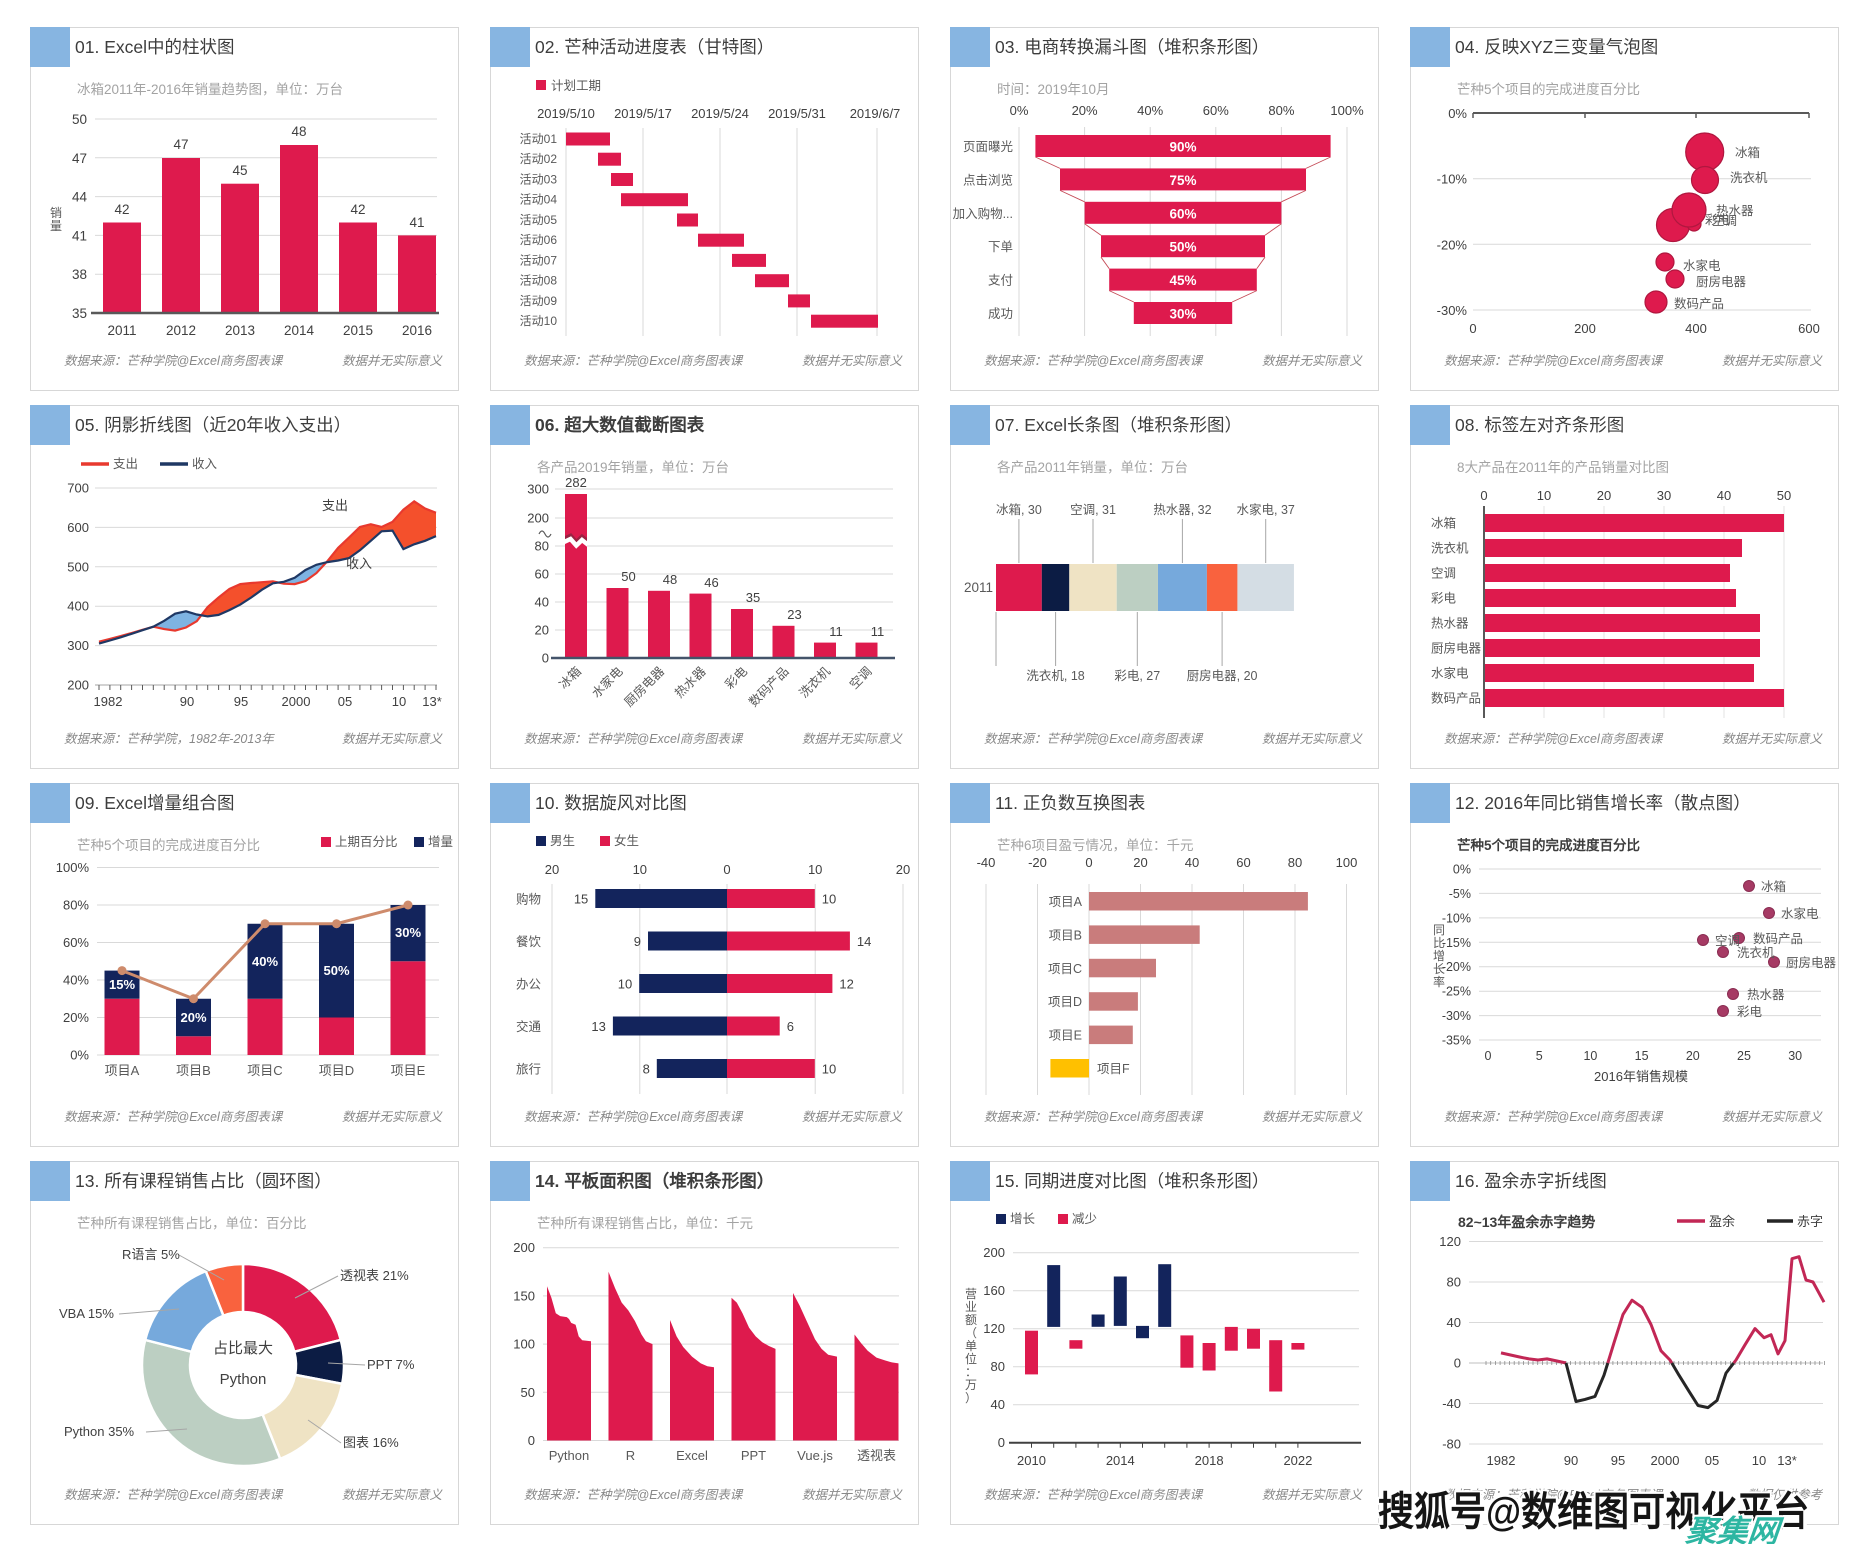  I want to click on svg-text: 90%, so click(1182, 147).